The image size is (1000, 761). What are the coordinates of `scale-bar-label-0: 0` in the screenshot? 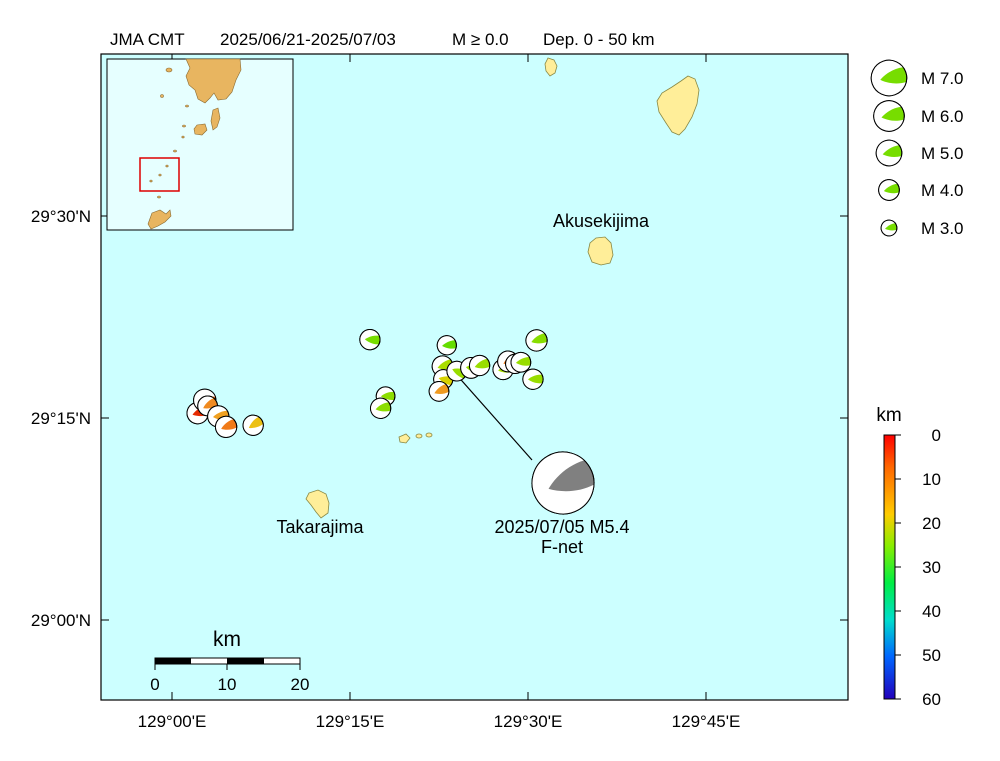 It's located at (154, 684).